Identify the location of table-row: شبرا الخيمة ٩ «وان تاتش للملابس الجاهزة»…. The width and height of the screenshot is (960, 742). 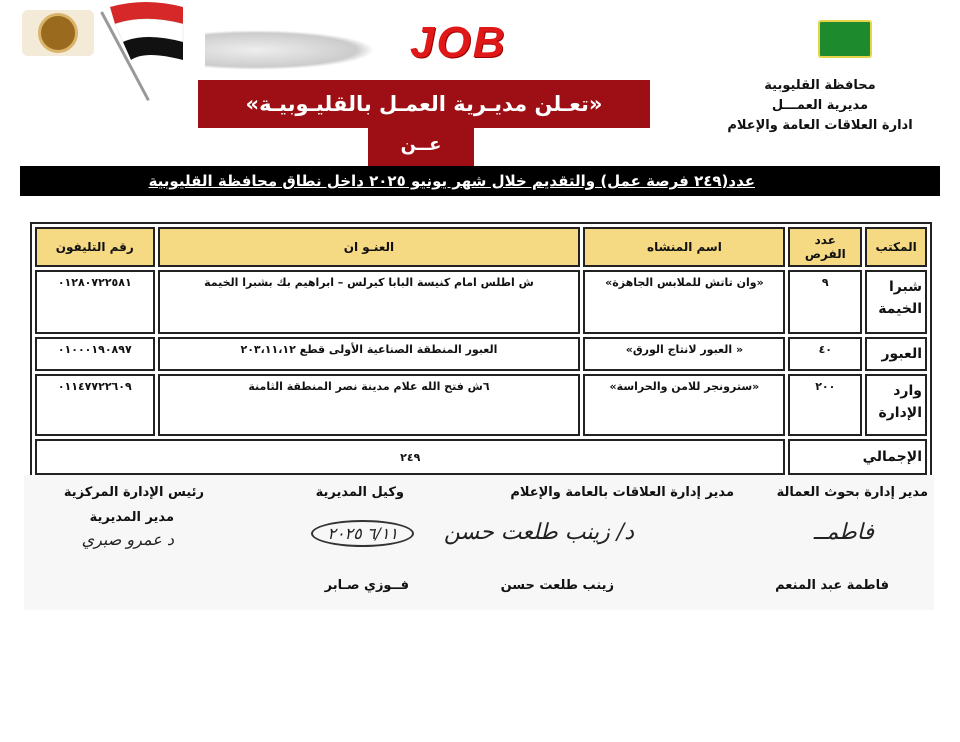
(481, 302).